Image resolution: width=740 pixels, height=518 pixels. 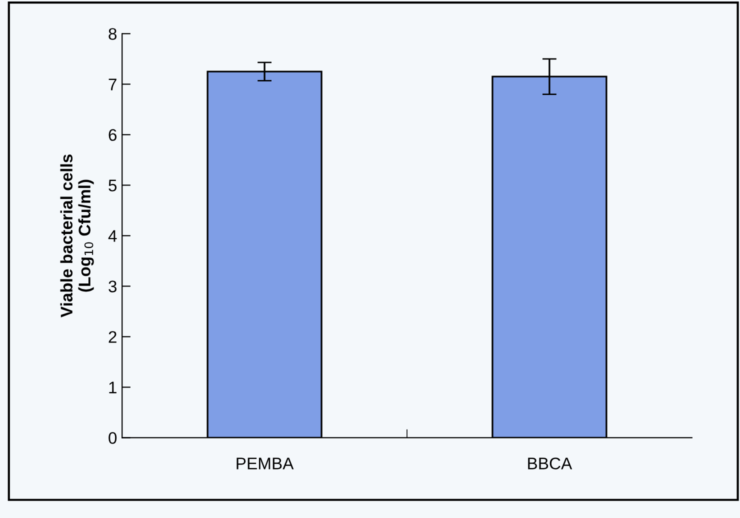 I want to click on y-tick-label: 8, so click(x=112, y=34).